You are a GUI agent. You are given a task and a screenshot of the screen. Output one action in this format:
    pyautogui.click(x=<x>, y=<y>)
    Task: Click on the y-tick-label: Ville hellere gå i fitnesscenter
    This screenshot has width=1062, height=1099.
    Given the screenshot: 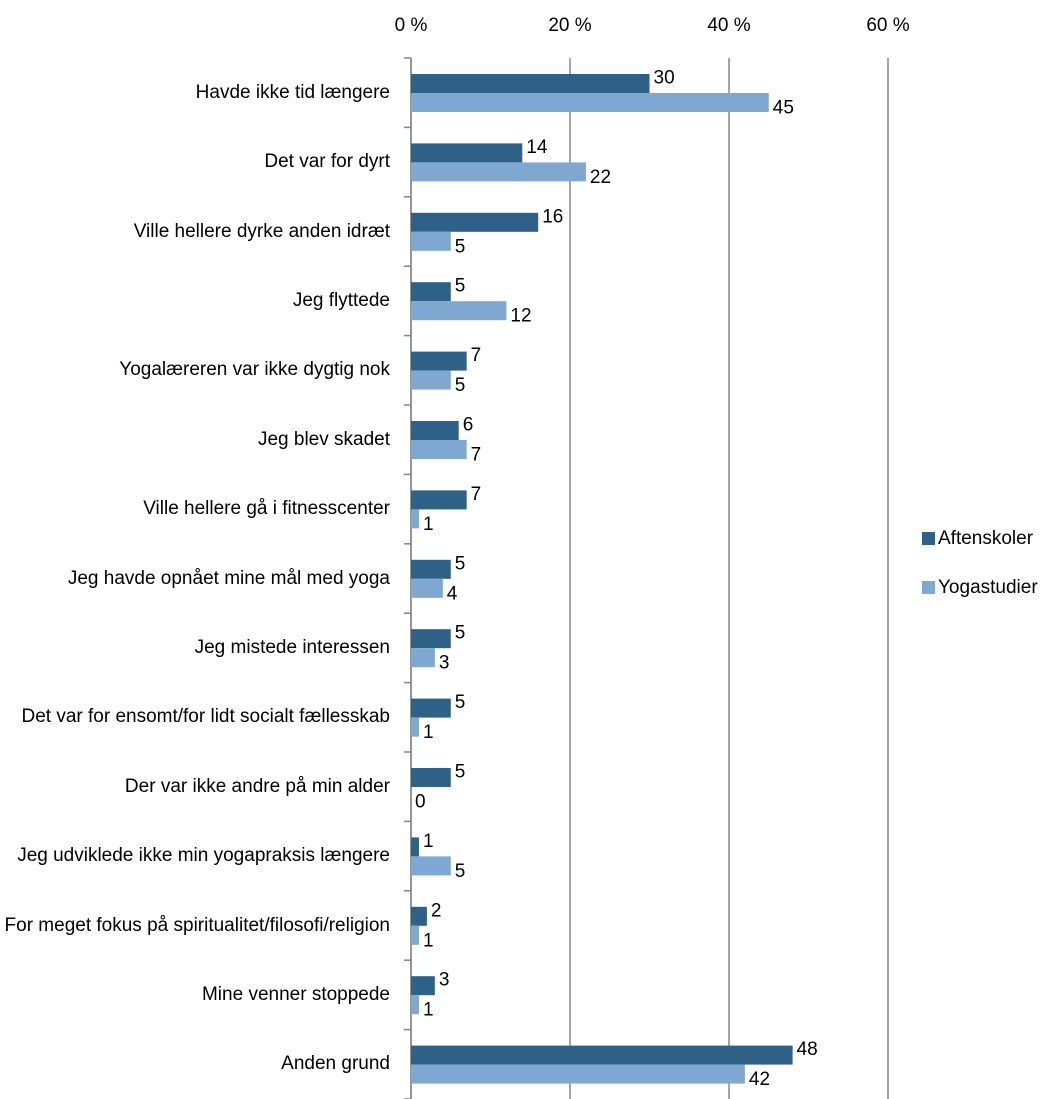 What is the action you would take?
    pyautogui.click(x=266, y=509)
    